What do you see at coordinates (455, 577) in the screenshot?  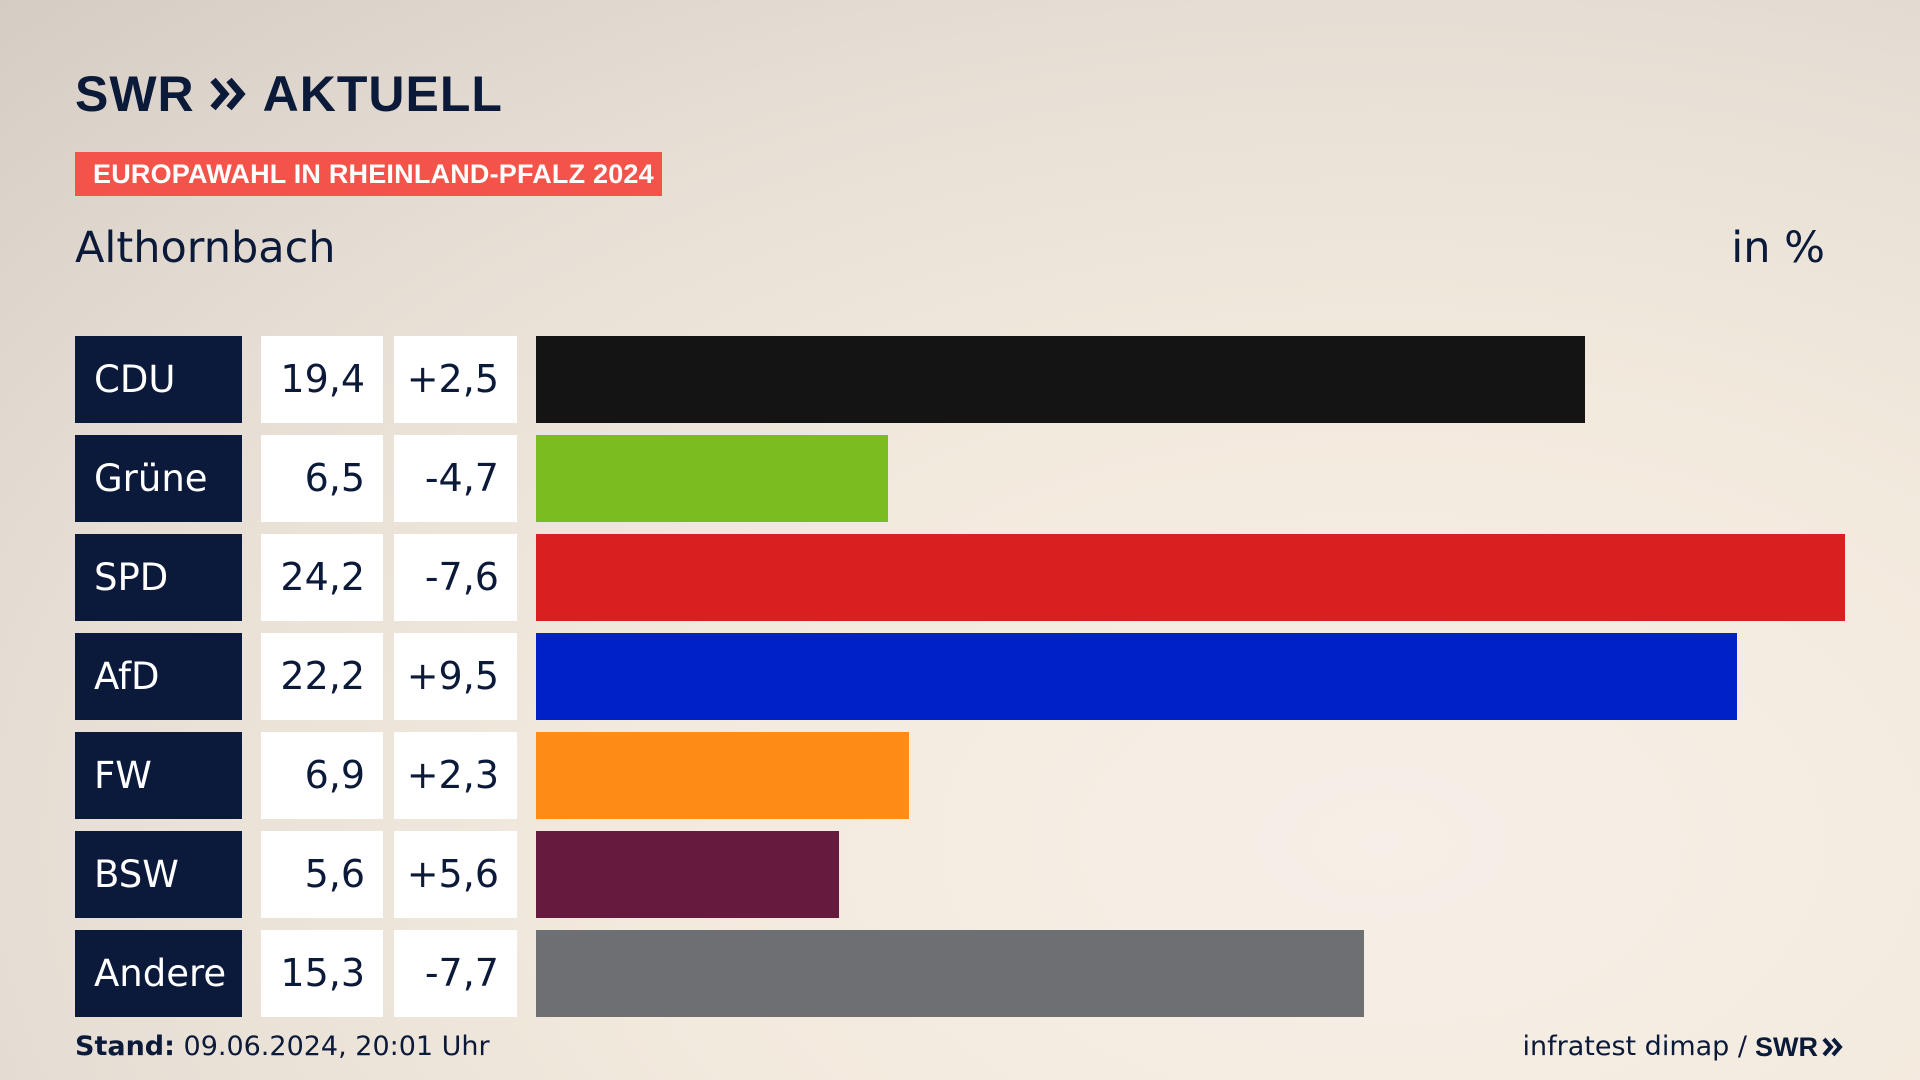 I see `change-value: -7,6` at bounding box center [455, 577].